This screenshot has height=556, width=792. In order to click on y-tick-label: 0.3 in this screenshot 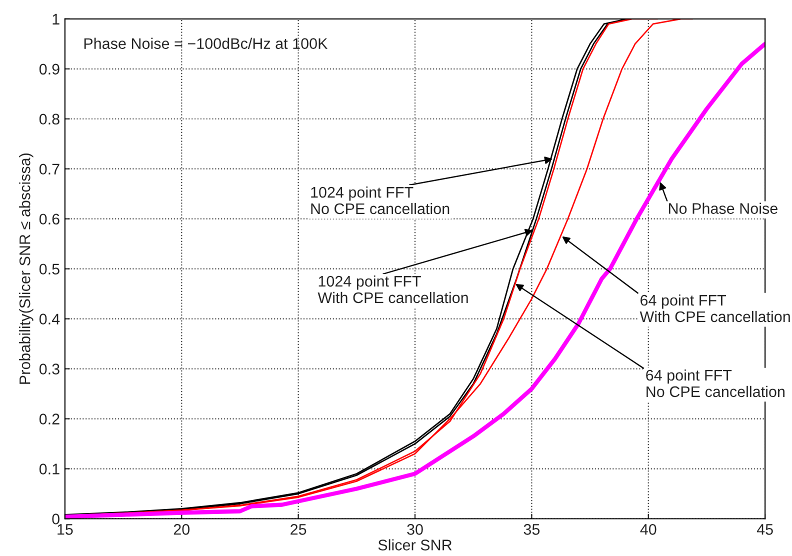, I will do `click(49, 369)`.